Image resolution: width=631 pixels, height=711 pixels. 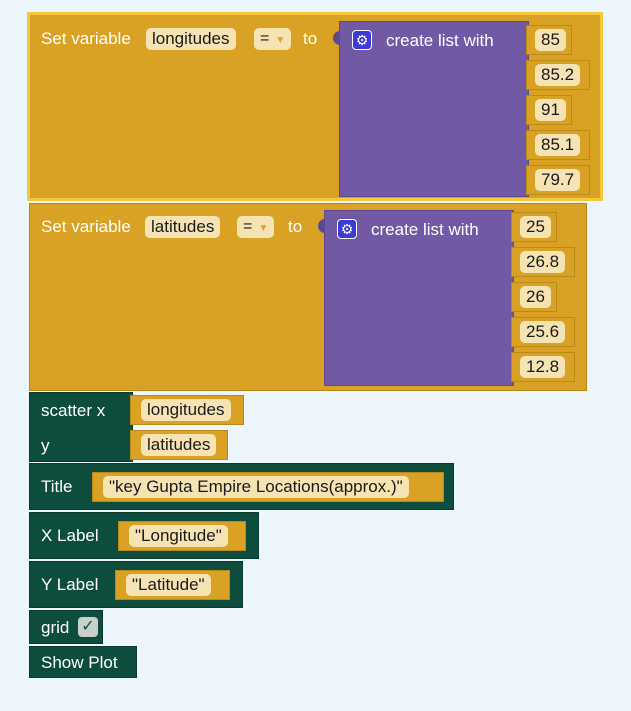 I want to click on y-label-label: Y Label, so click(x=70, y=584).